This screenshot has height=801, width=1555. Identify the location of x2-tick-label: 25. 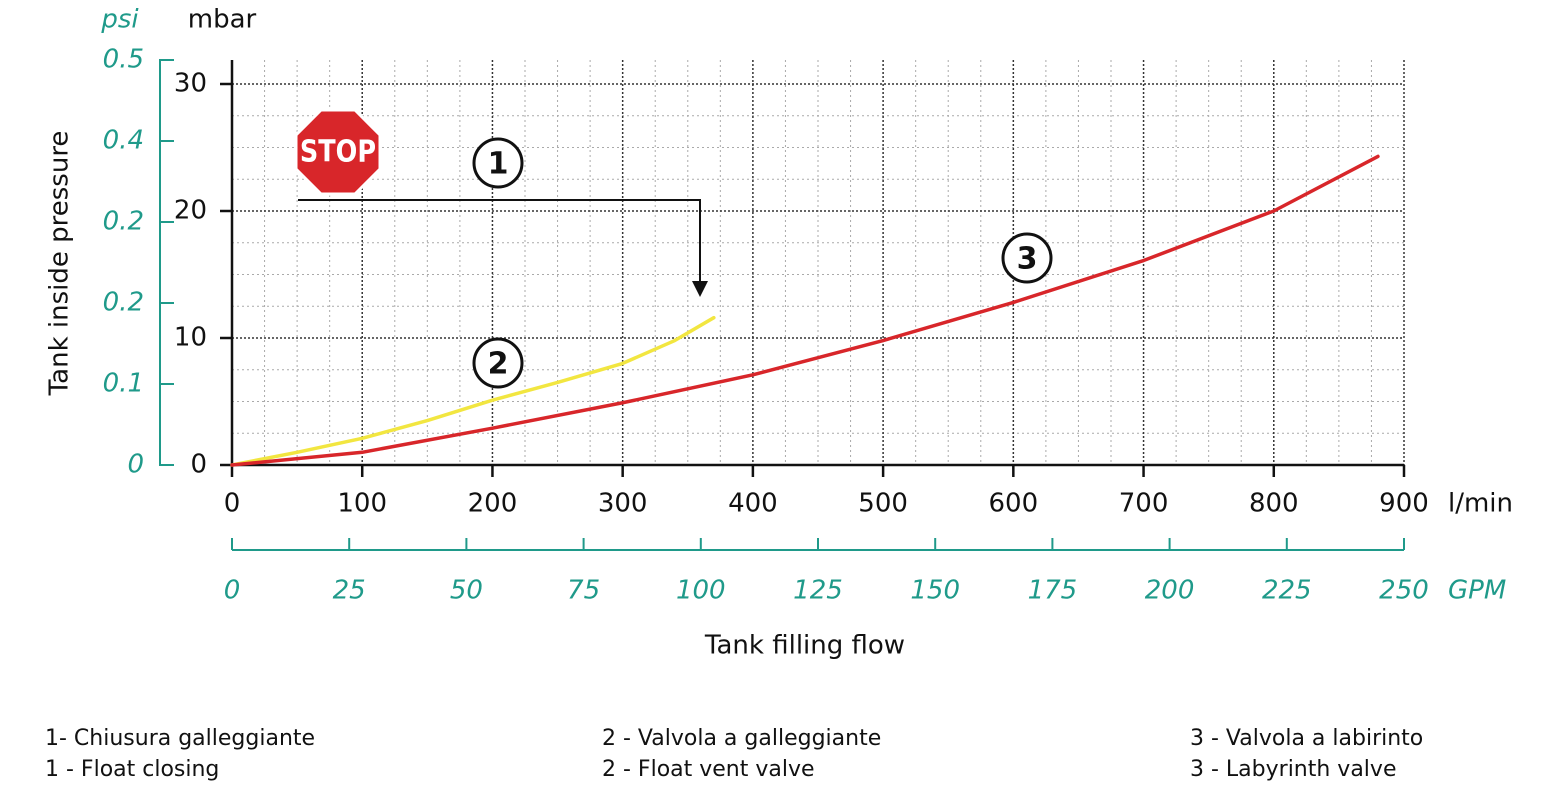
(349, 591).